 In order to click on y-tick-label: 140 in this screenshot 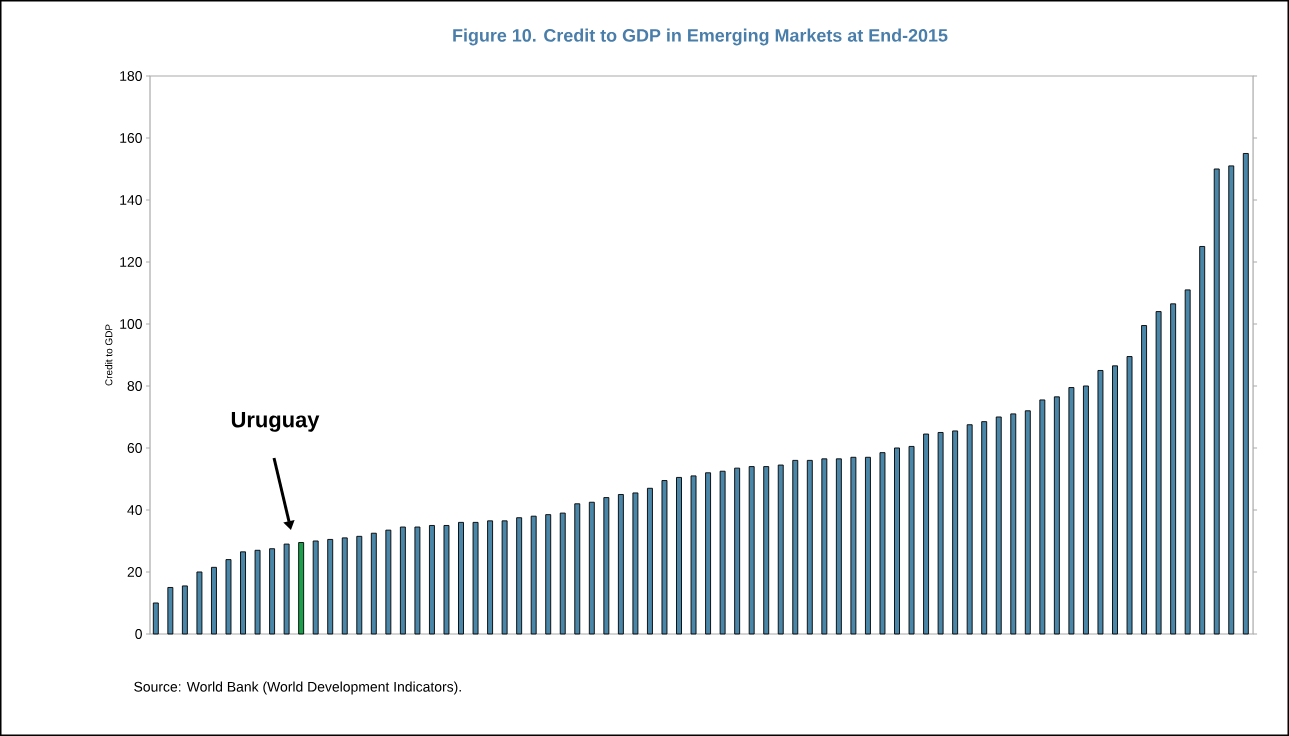, I will do `click(131, 200)`.